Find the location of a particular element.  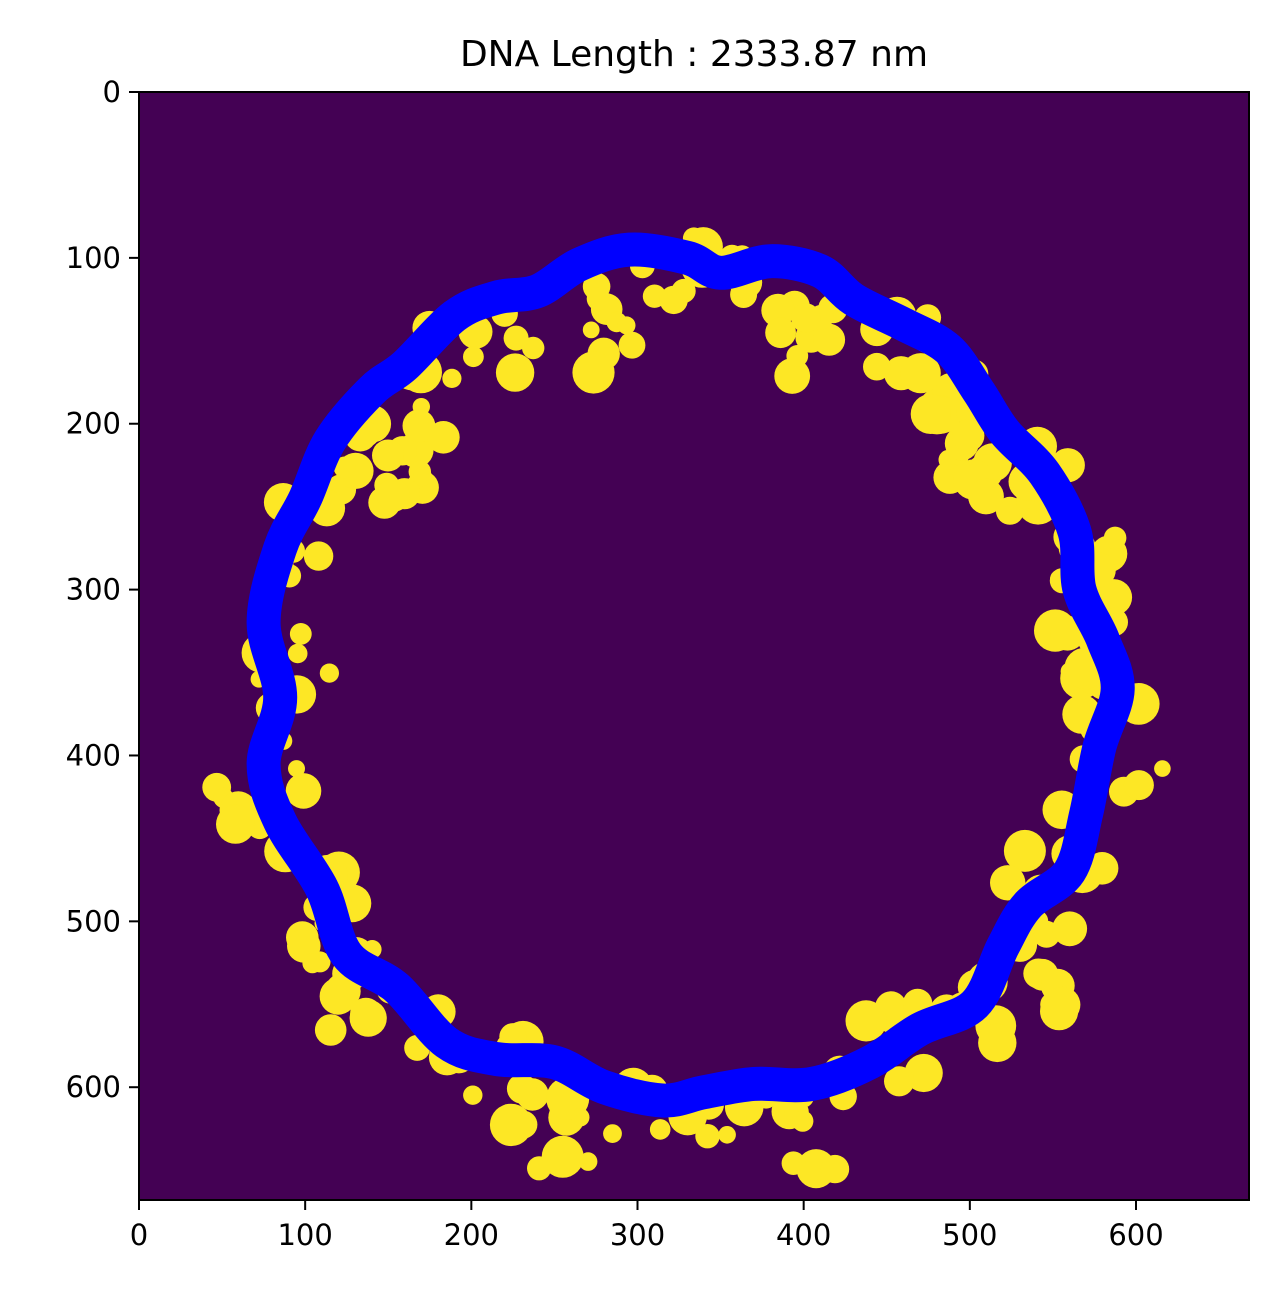

x-tick-label: 600 is located at coordinates (1135, 1235).